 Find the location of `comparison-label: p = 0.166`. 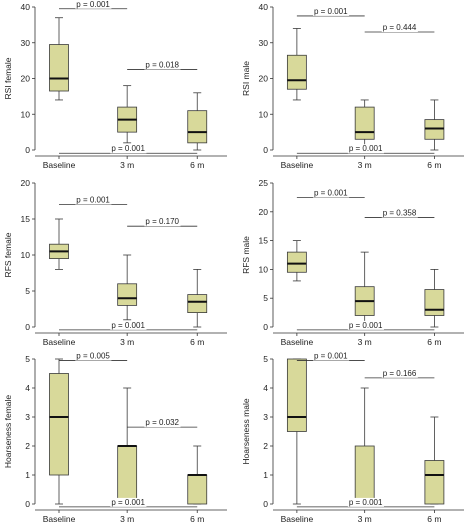

comparison-label: p = 0.166 is located at coordinates (400, 373).